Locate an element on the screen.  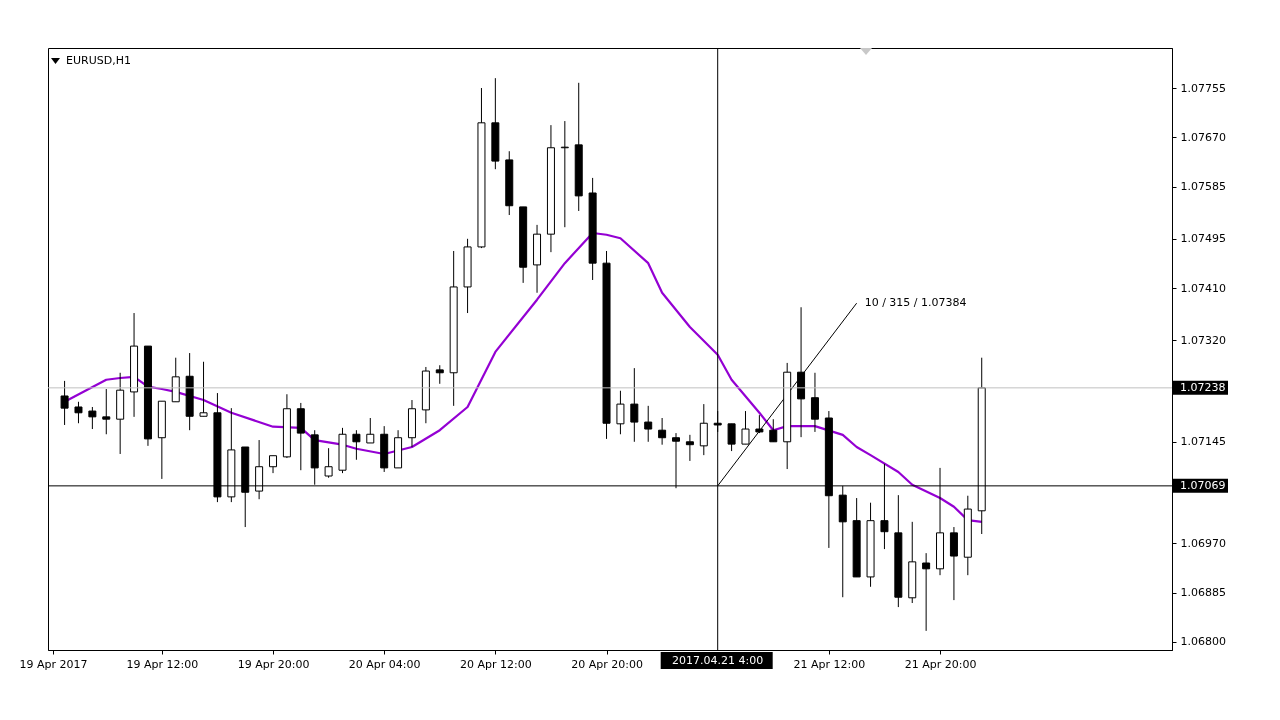
y-tick-label: 1.07495 is located at coordinates (1203, 239).